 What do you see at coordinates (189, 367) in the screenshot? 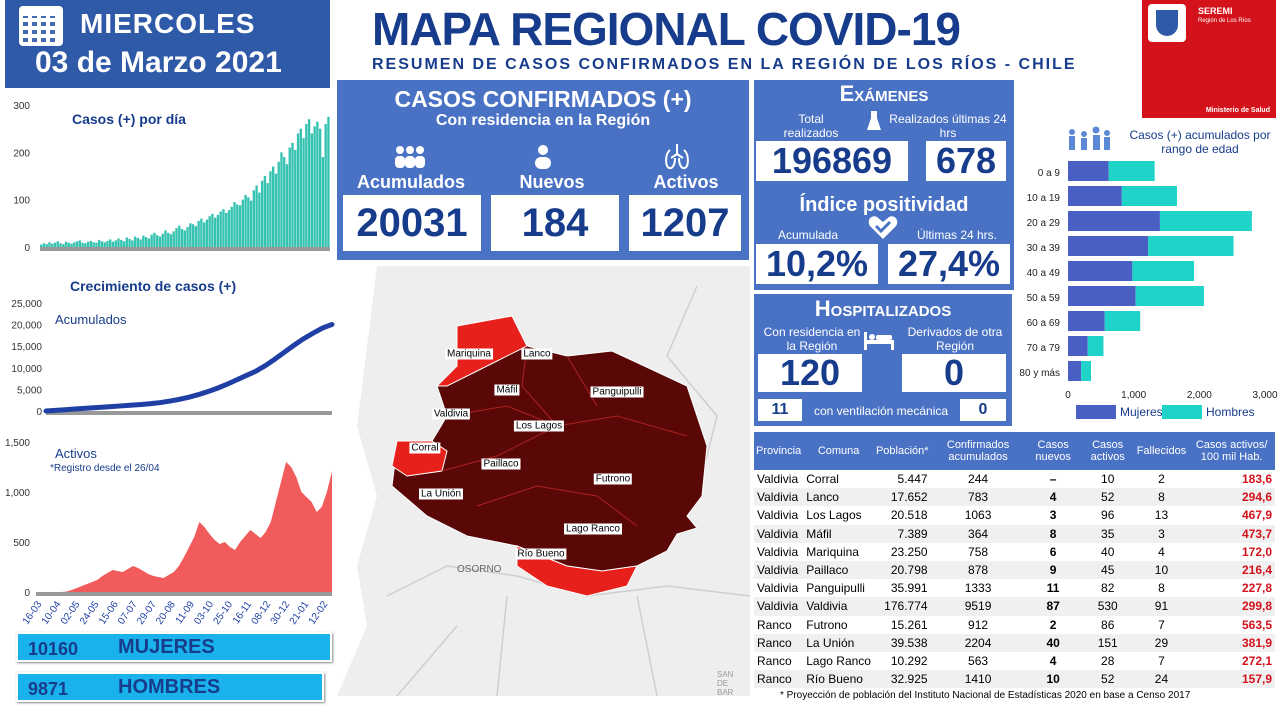
I see `growth-line` at bounding box center [189, 367].